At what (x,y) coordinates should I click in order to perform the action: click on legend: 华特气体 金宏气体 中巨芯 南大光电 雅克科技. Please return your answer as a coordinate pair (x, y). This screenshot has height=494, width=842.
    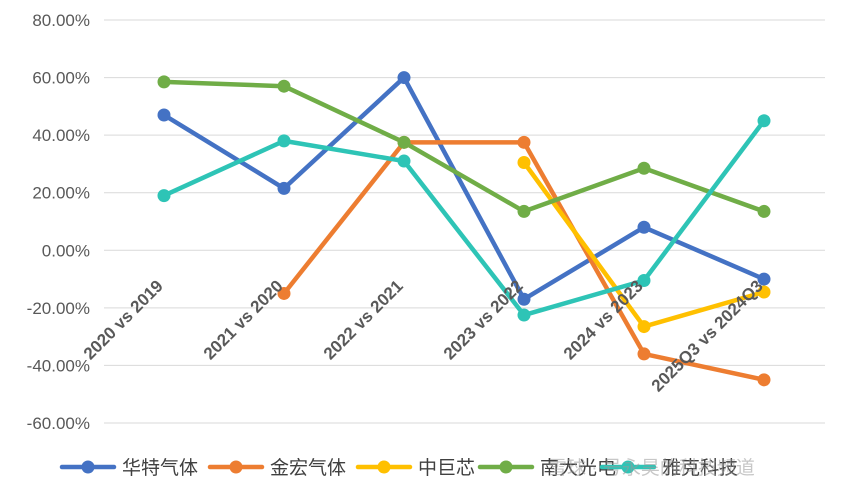
    Looking at the image, I should click on (398, 468).